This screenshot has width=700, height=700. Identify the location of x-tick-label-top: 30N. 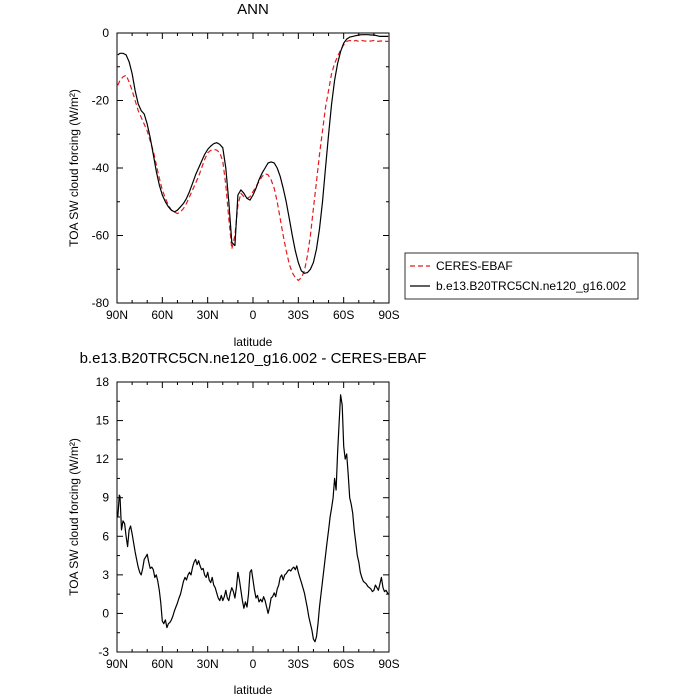
(208, 315).